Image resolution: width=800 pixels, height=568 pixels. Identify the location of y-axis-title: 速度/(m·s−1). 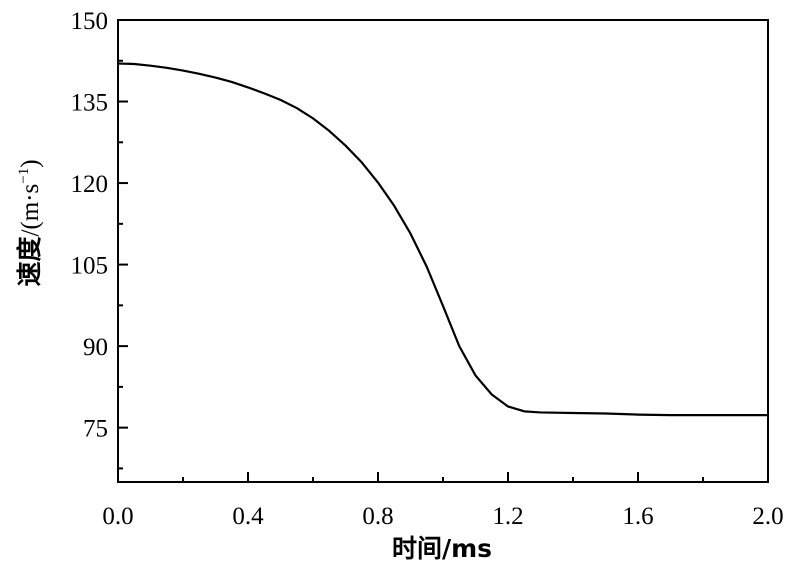
(29, 222).